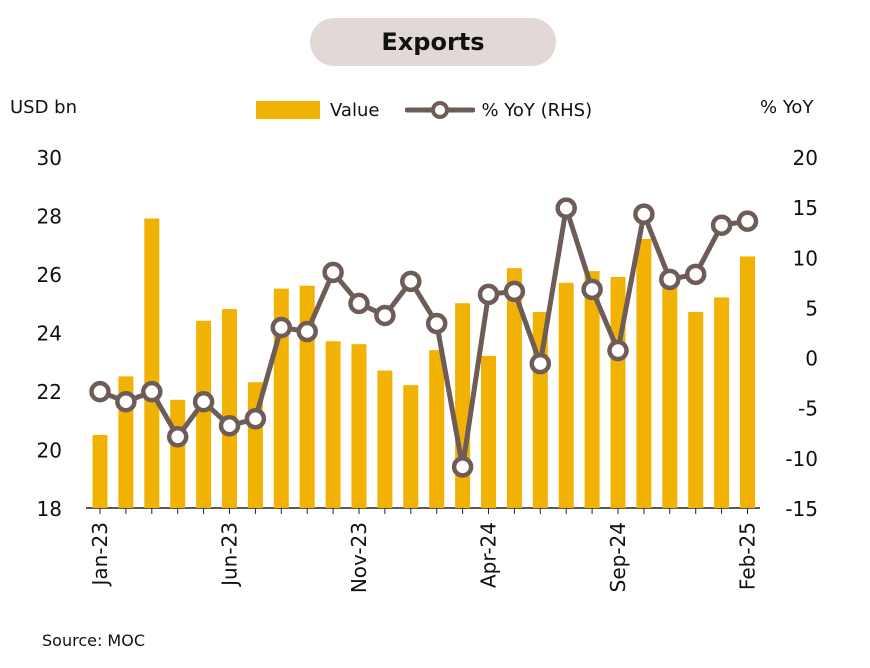 This screenshot has width=870, height=668. Describe the element at coordinates (748, 556) in the screenshot. I see `x-tick-label: Feb-25` at that location.